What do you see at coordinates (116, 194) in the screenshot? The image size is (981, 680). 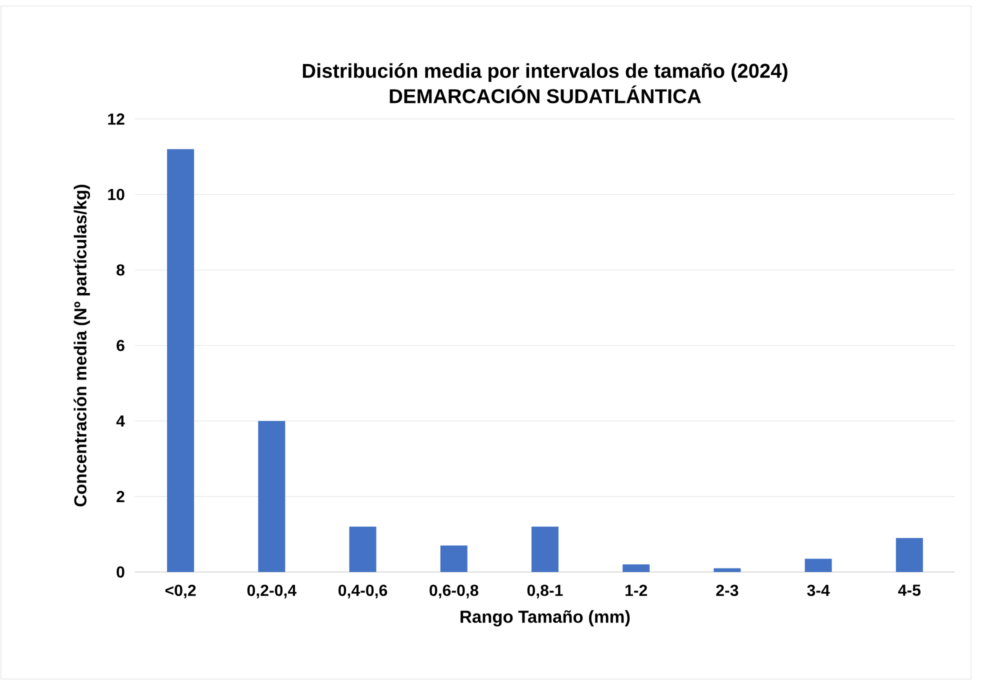 I see `y-tick-label: 10` at bounding box center [116, 194].